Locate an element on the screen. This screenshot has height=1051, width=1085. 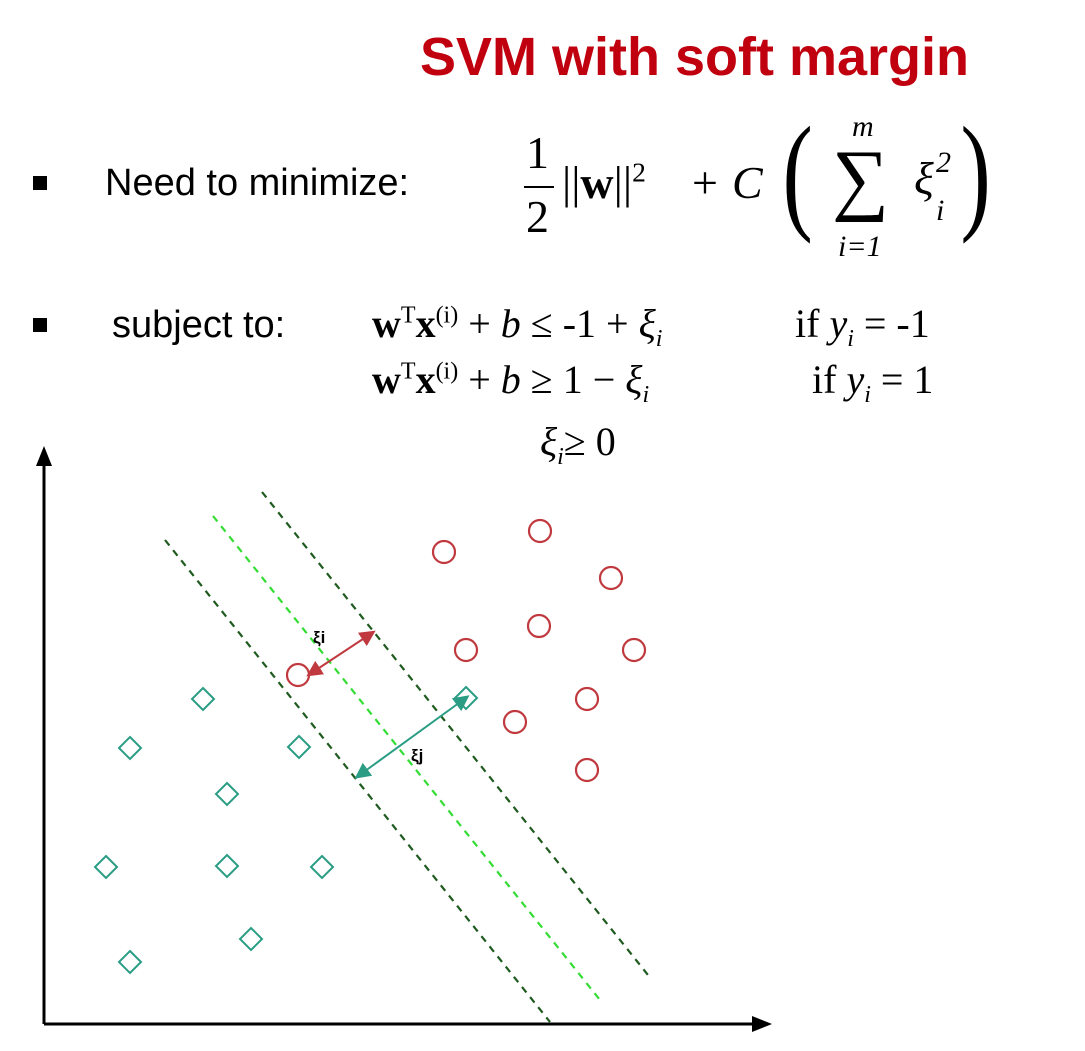
y-axis-arrowhead is located at coordinates (44, 456).